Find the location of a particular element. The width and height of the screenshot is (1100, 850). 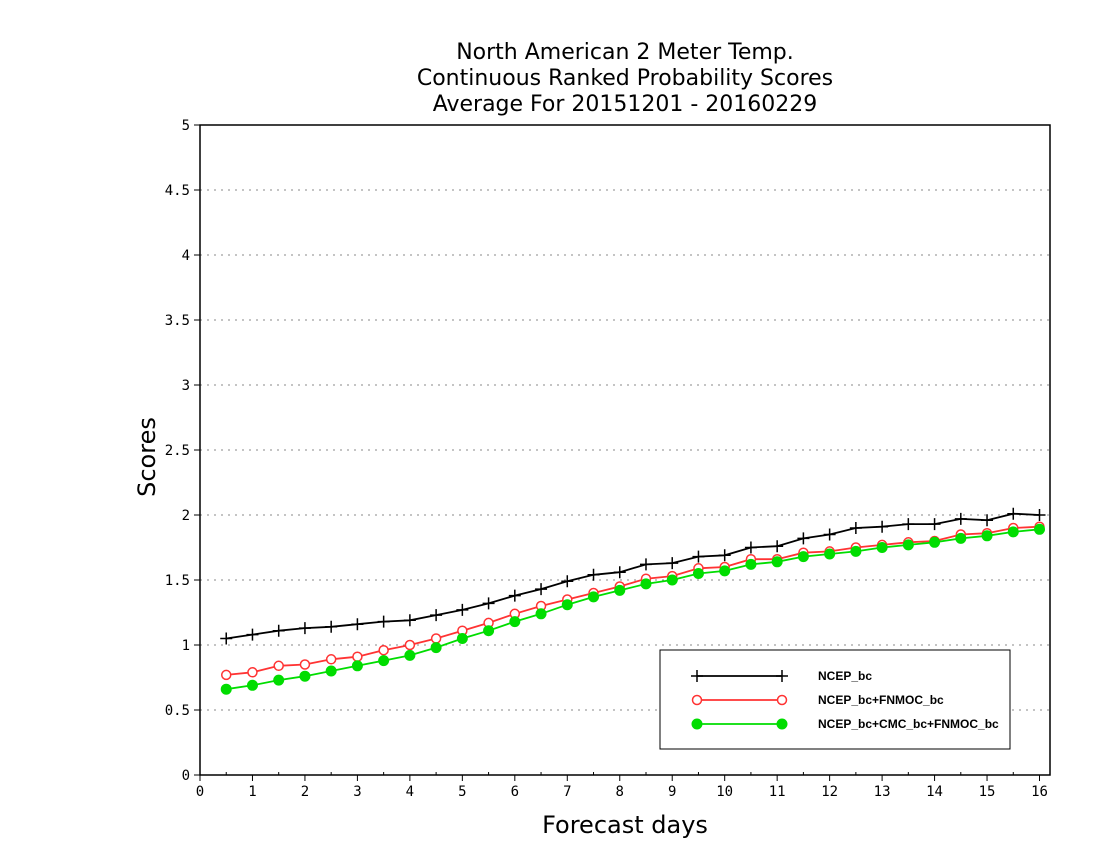

x-tick-label: 2 is located at coordinates (305, 792).